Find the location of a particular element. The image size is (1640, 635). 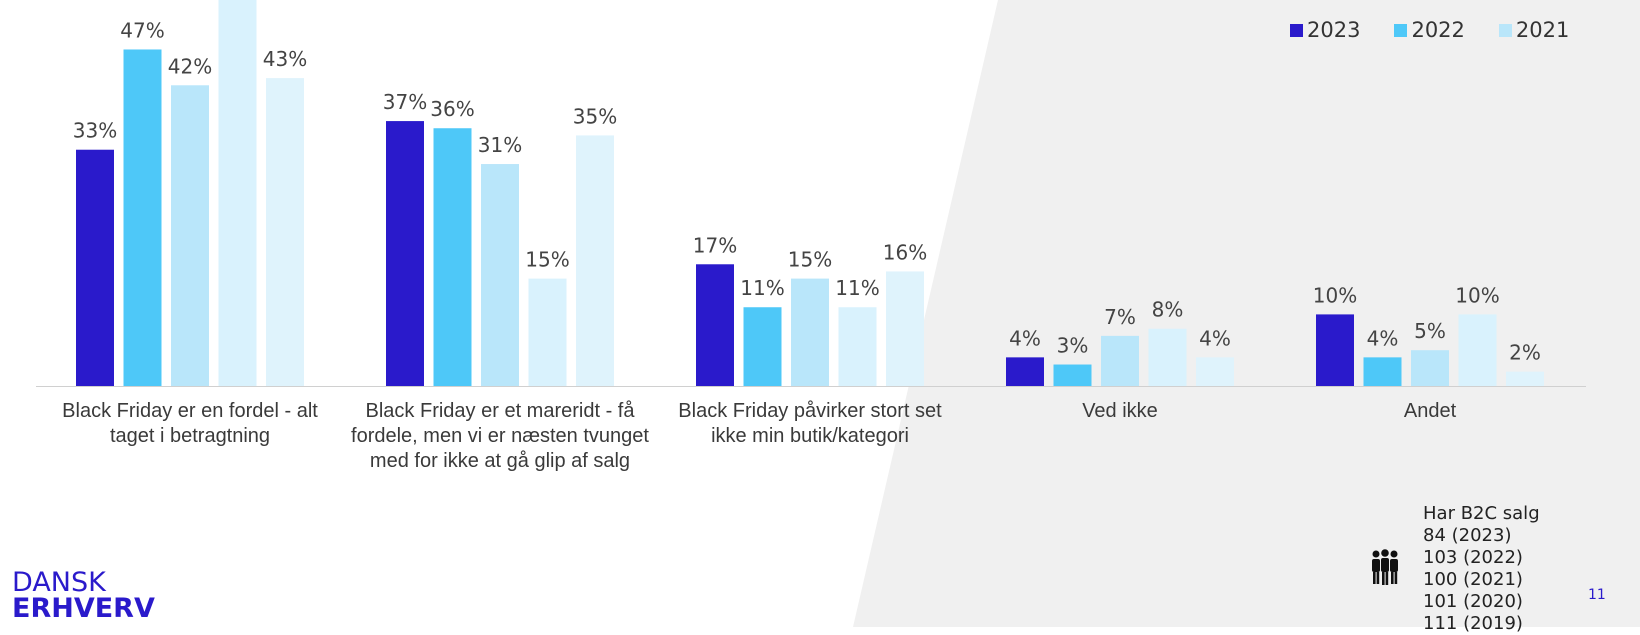

data-label: 33% is located at coordinates (95, 131).